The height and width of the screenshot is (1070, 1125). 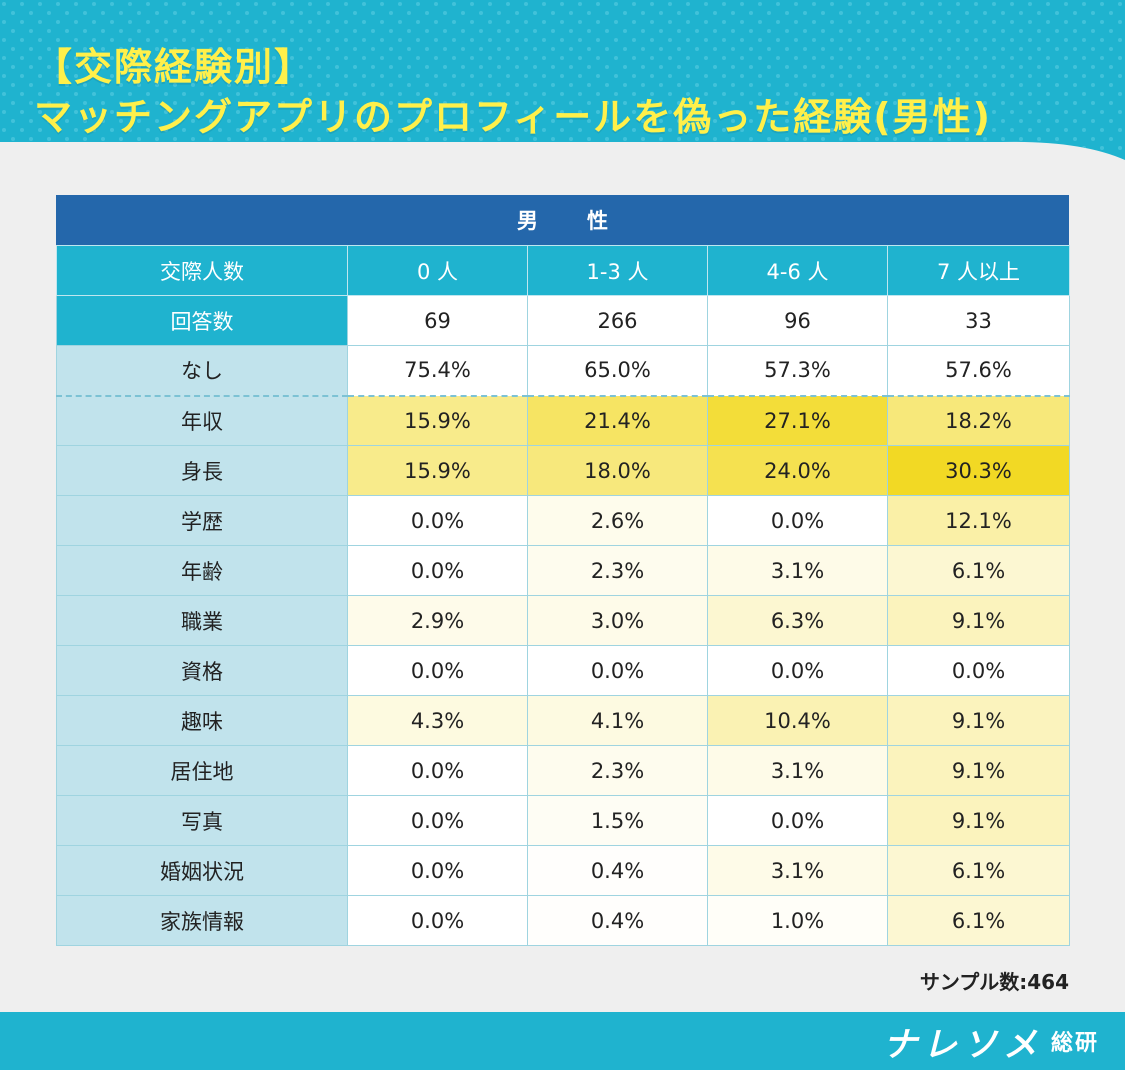 What do you see at coordinates (617, 470) in the screenshot?
I see `percentage-cell: 18.0%` at bounding box center [617, 470].